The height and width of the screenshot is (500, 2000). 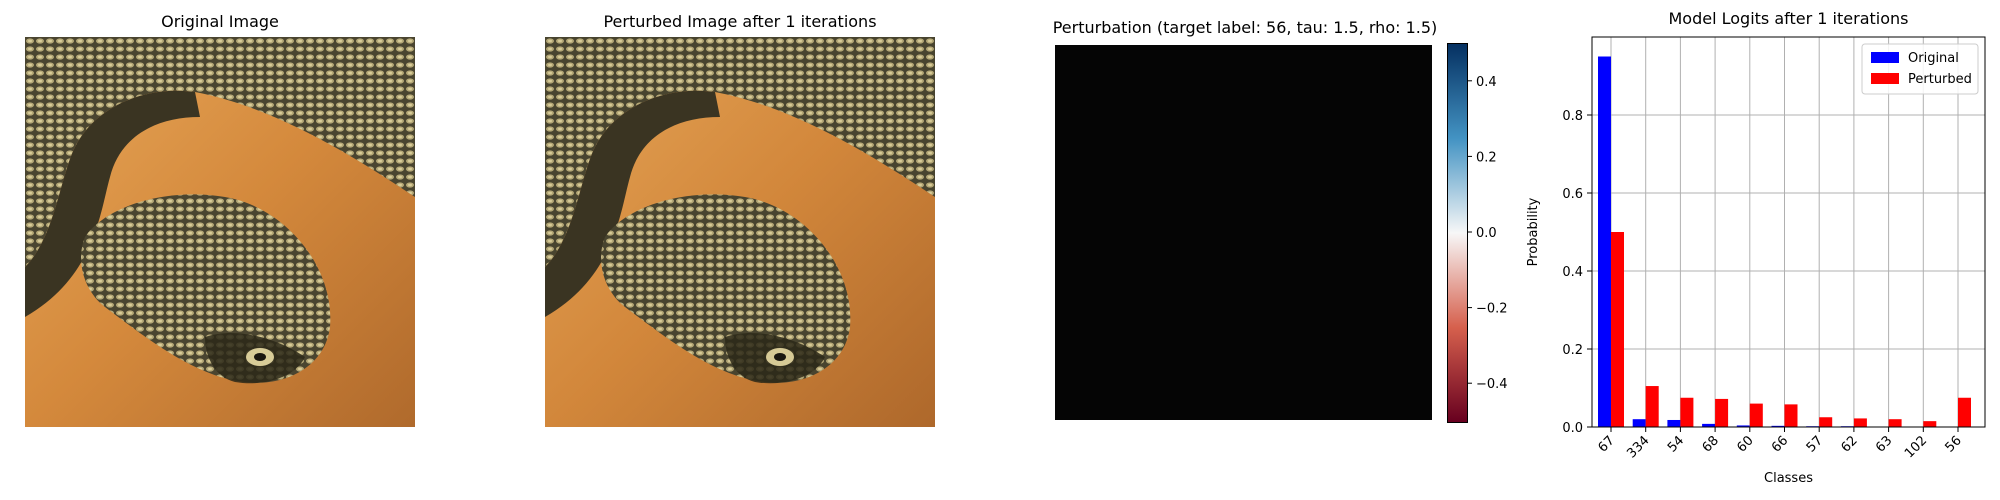 What do you see at coordinates (1572, 194) in the screenshot?
I see `y-tick-label: 0.6` at bounding box center [1572, 194].